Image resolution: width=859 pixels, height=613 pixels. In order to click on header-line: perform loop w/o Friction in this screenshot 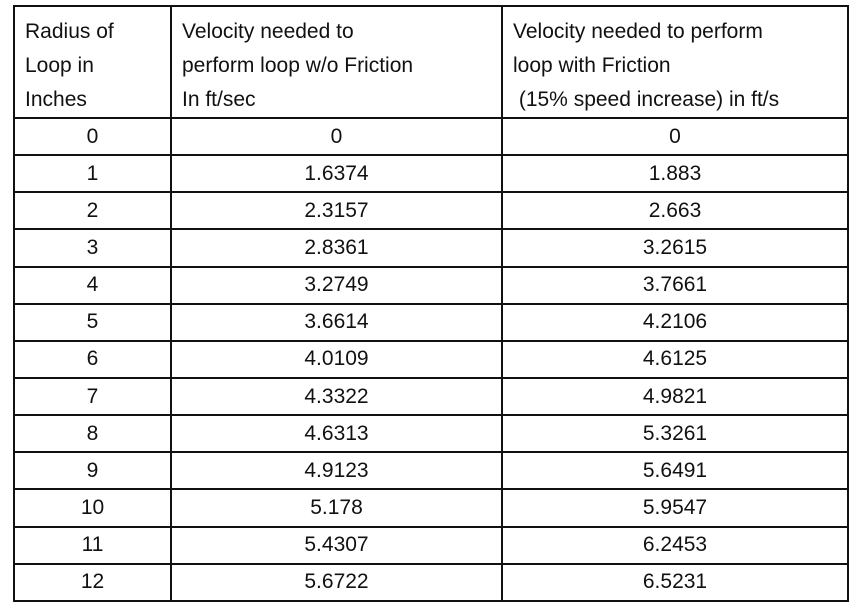, I will do `click(298, 65)`.